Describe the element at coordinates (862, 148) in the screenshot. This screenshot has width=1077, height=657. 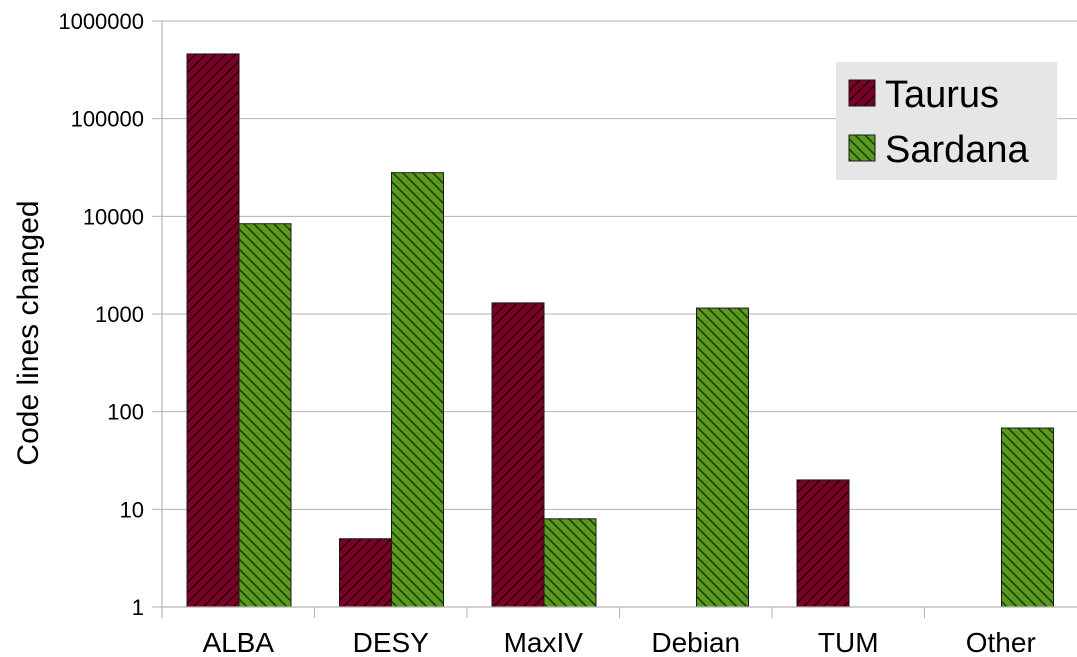
I see `legend-swatch-sardana` at that location.